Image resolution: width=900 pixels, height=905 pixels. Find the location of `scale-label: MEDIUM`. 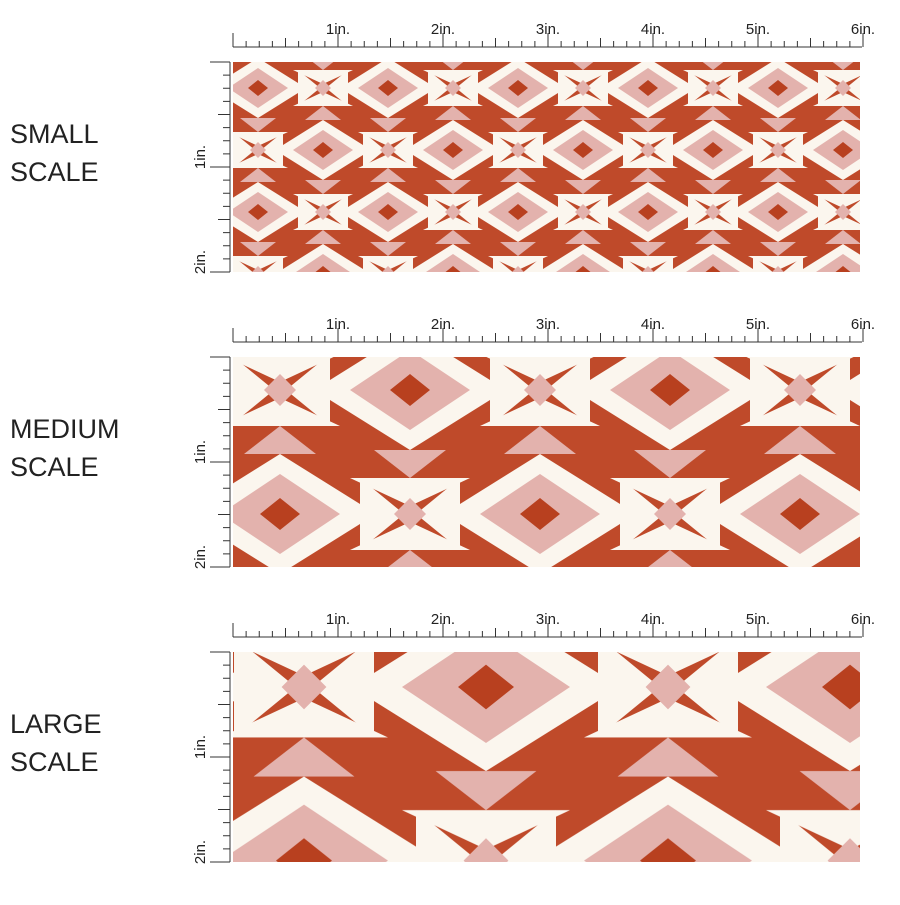

scale-label: MEDIUM is located at coordinates (65, 429).